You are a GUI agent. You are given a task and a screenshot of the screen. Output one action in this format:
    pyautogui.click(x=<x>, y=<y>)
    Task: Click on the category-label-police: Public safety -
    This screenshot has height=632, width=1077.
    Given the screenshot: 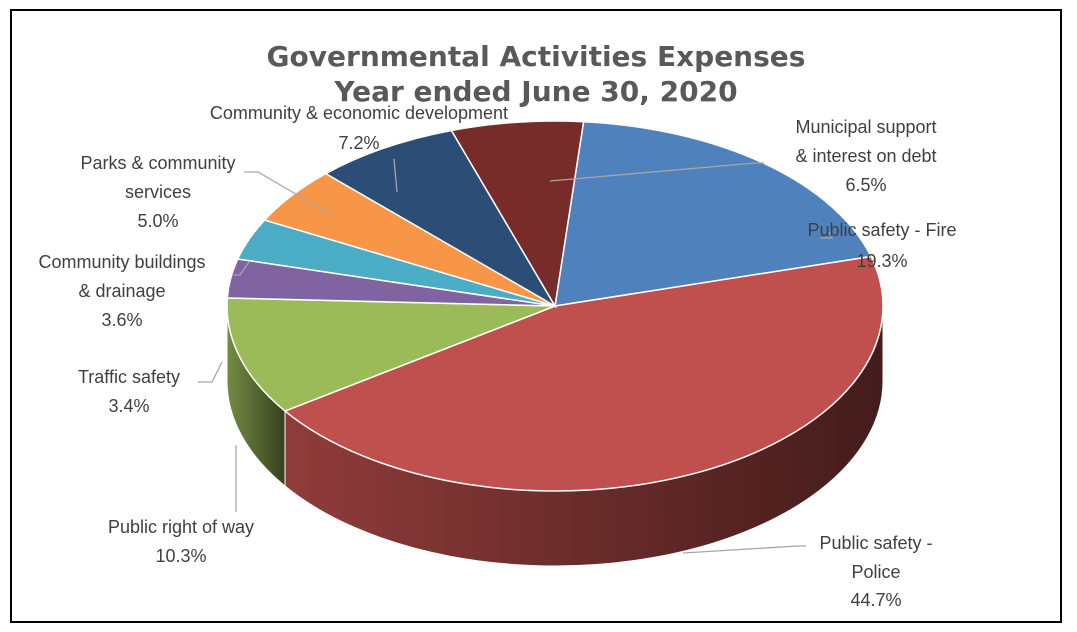 What is the action you would take?
    pyautogui.click(x=875, y=543)
    